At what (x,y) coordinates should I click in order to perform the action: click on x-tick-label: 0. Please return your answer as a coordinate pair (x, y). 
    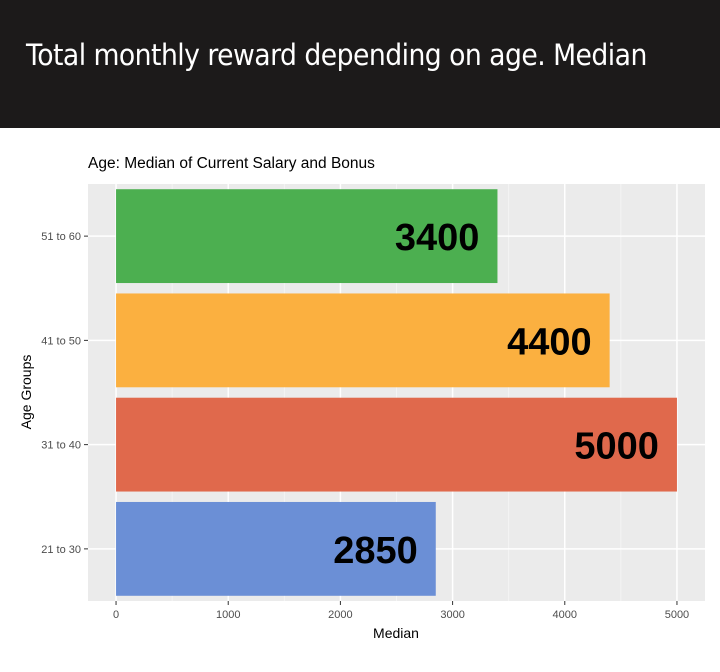
    Looking at the image, I should click on (116, 615).